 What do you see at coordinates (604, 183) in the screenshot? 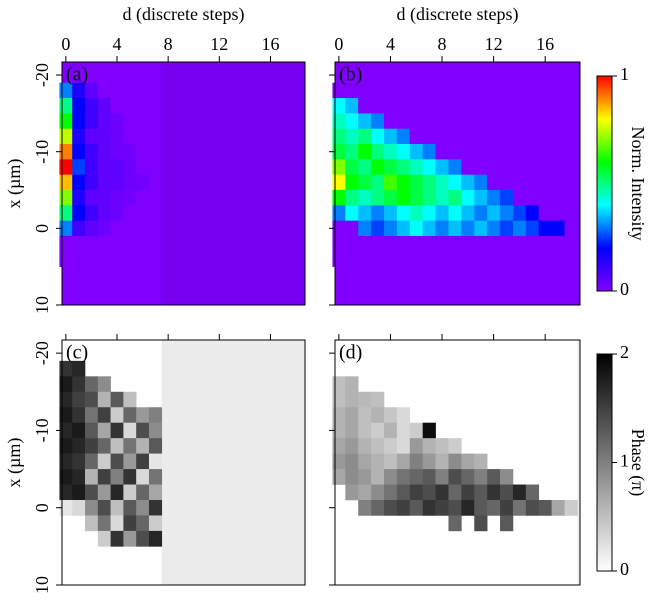
I see `colorbar` at bounding box center [604, 183].